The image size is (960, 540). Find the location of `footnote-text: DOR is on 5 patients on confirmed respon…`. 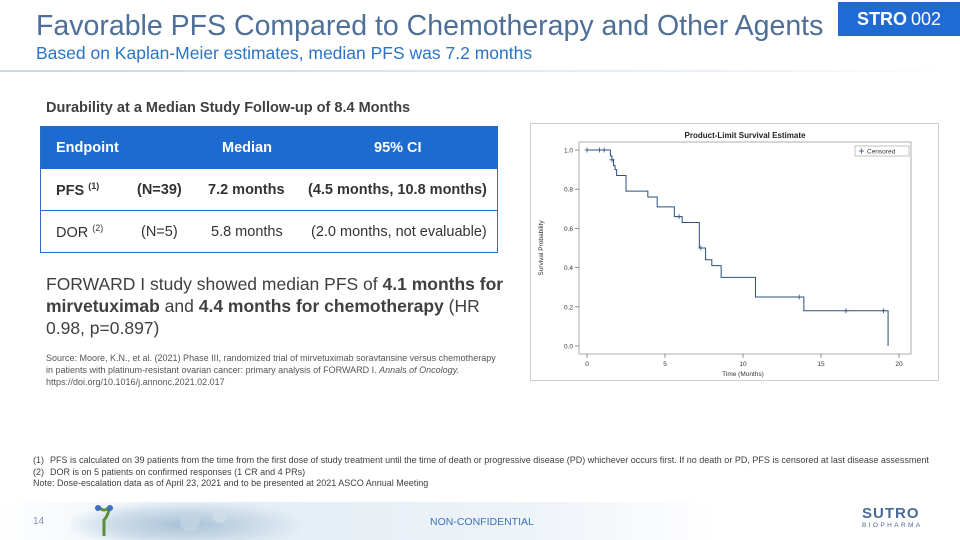

footnote-text: DOR is on 5 patients on confirmed respon… is located at coordinates (178, 471).